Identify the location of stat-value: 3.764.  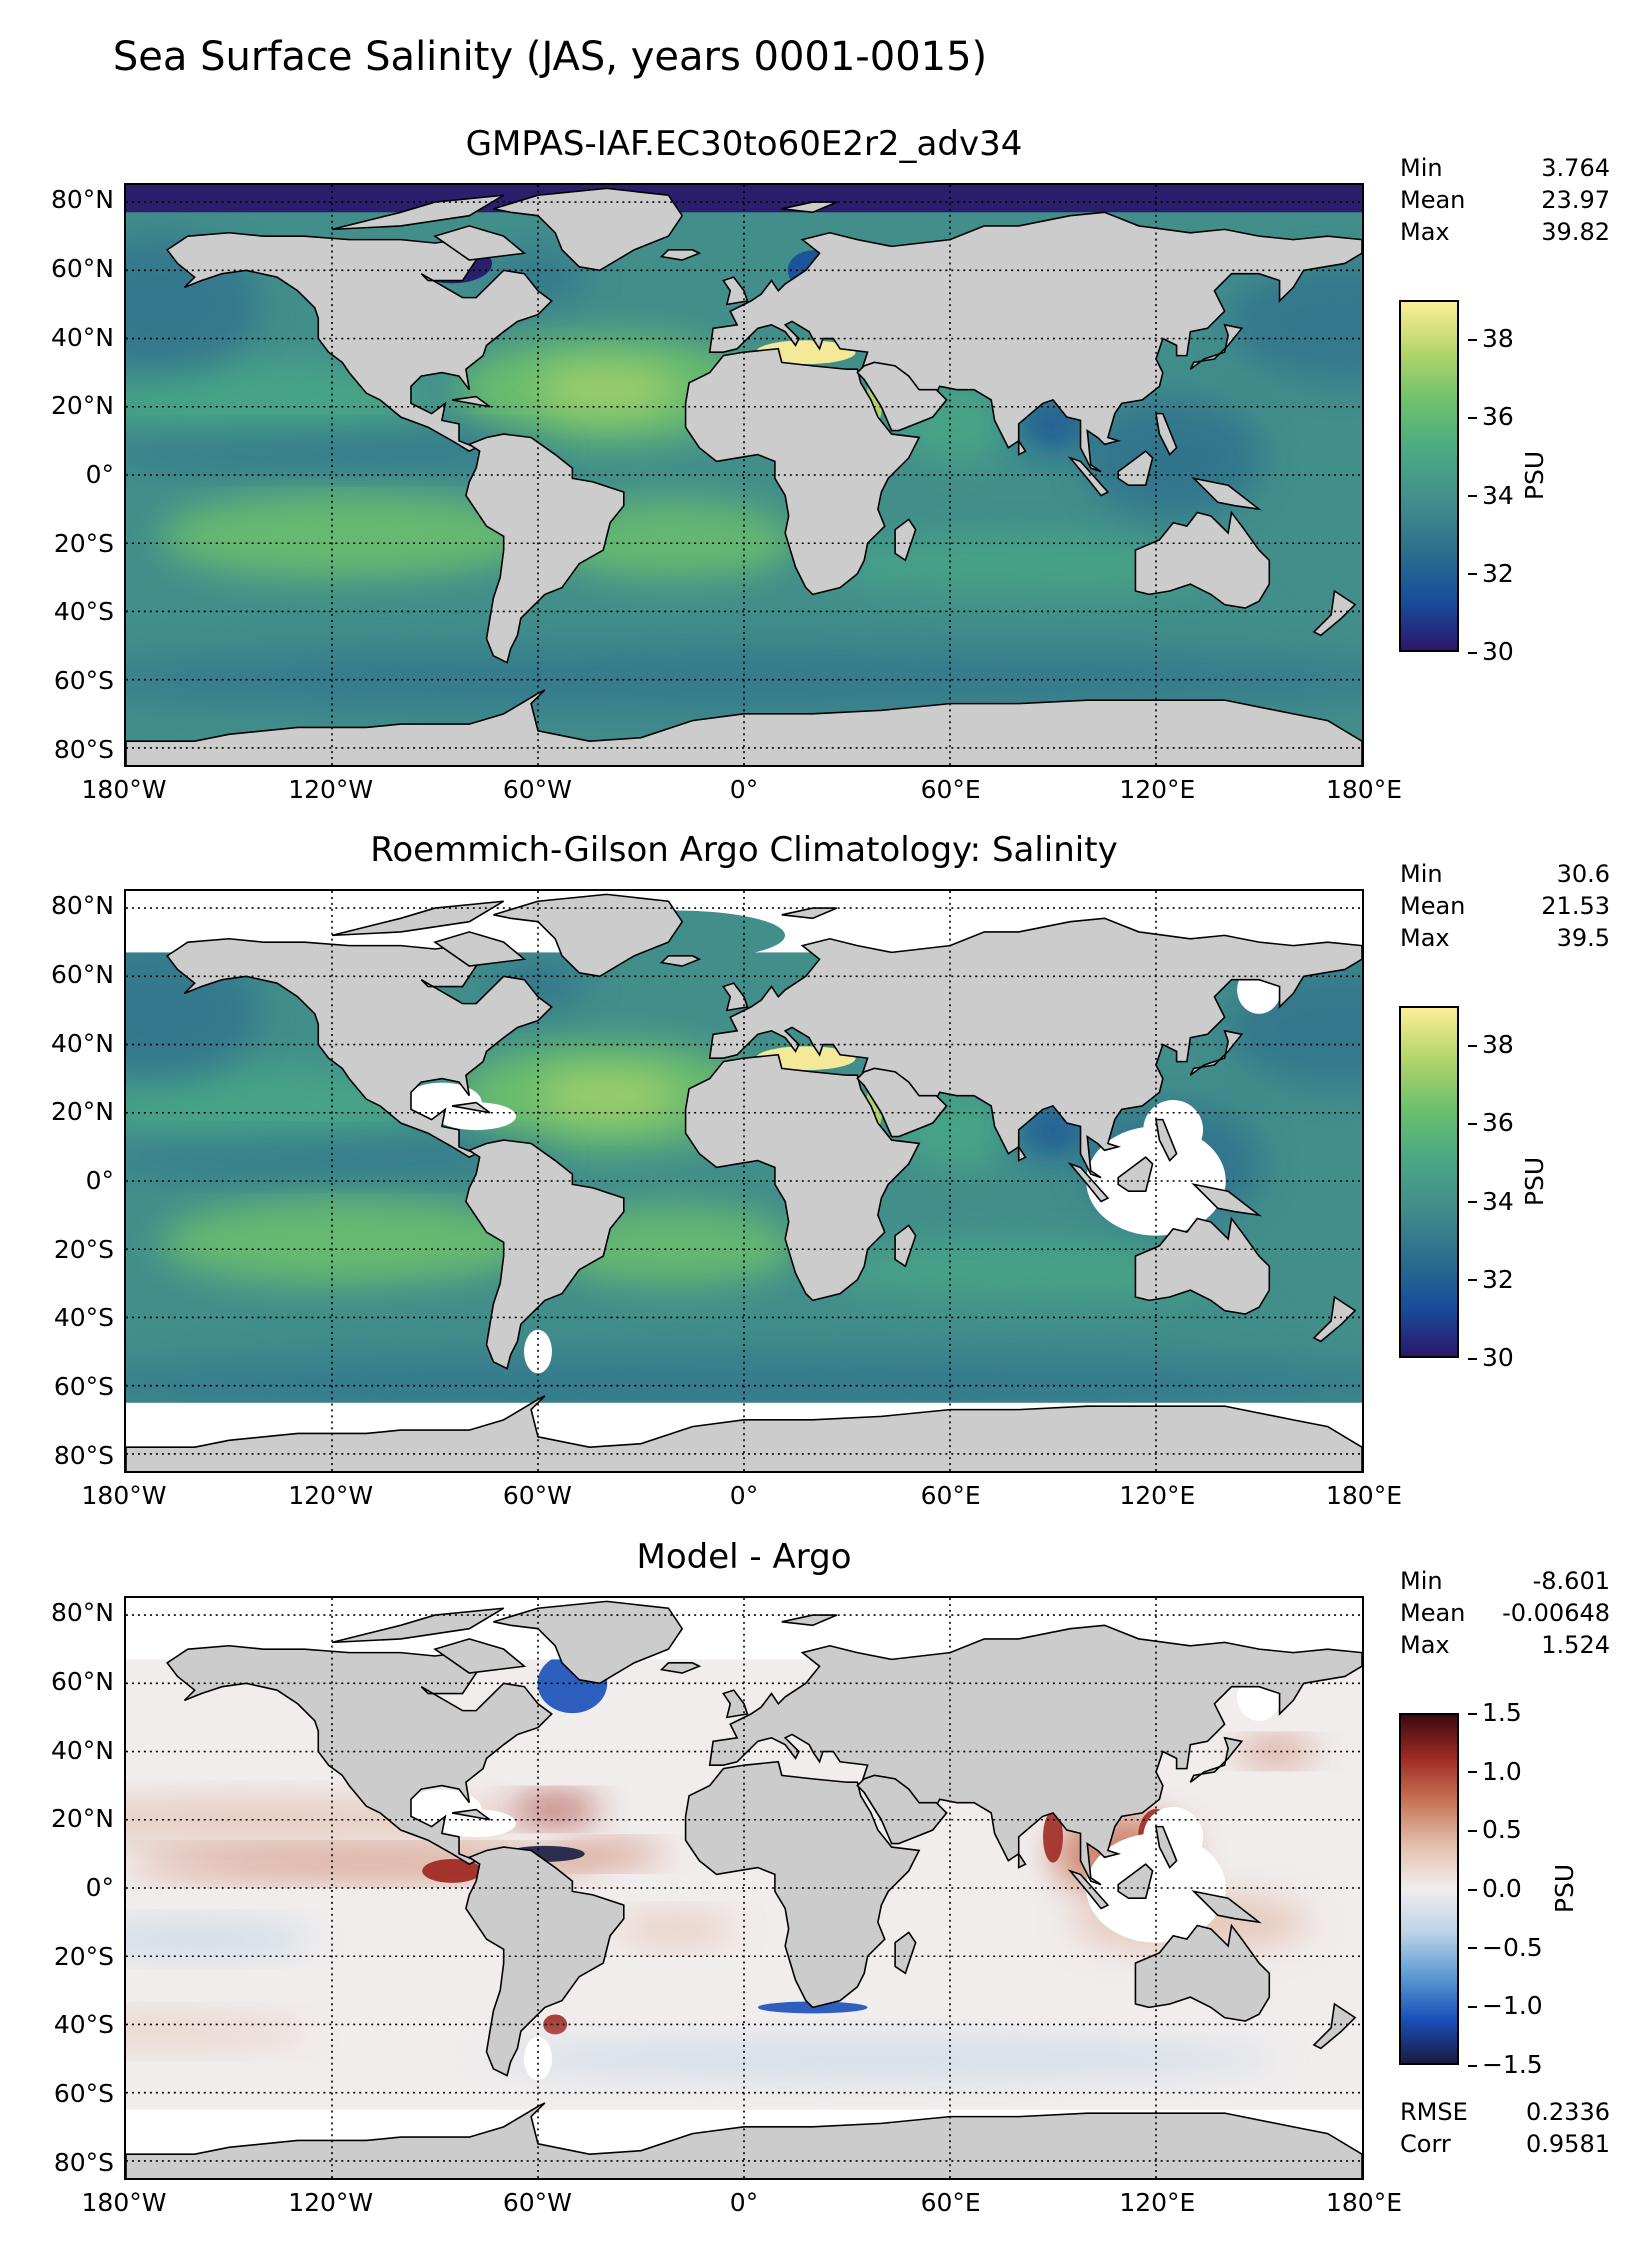
(1575, 168).